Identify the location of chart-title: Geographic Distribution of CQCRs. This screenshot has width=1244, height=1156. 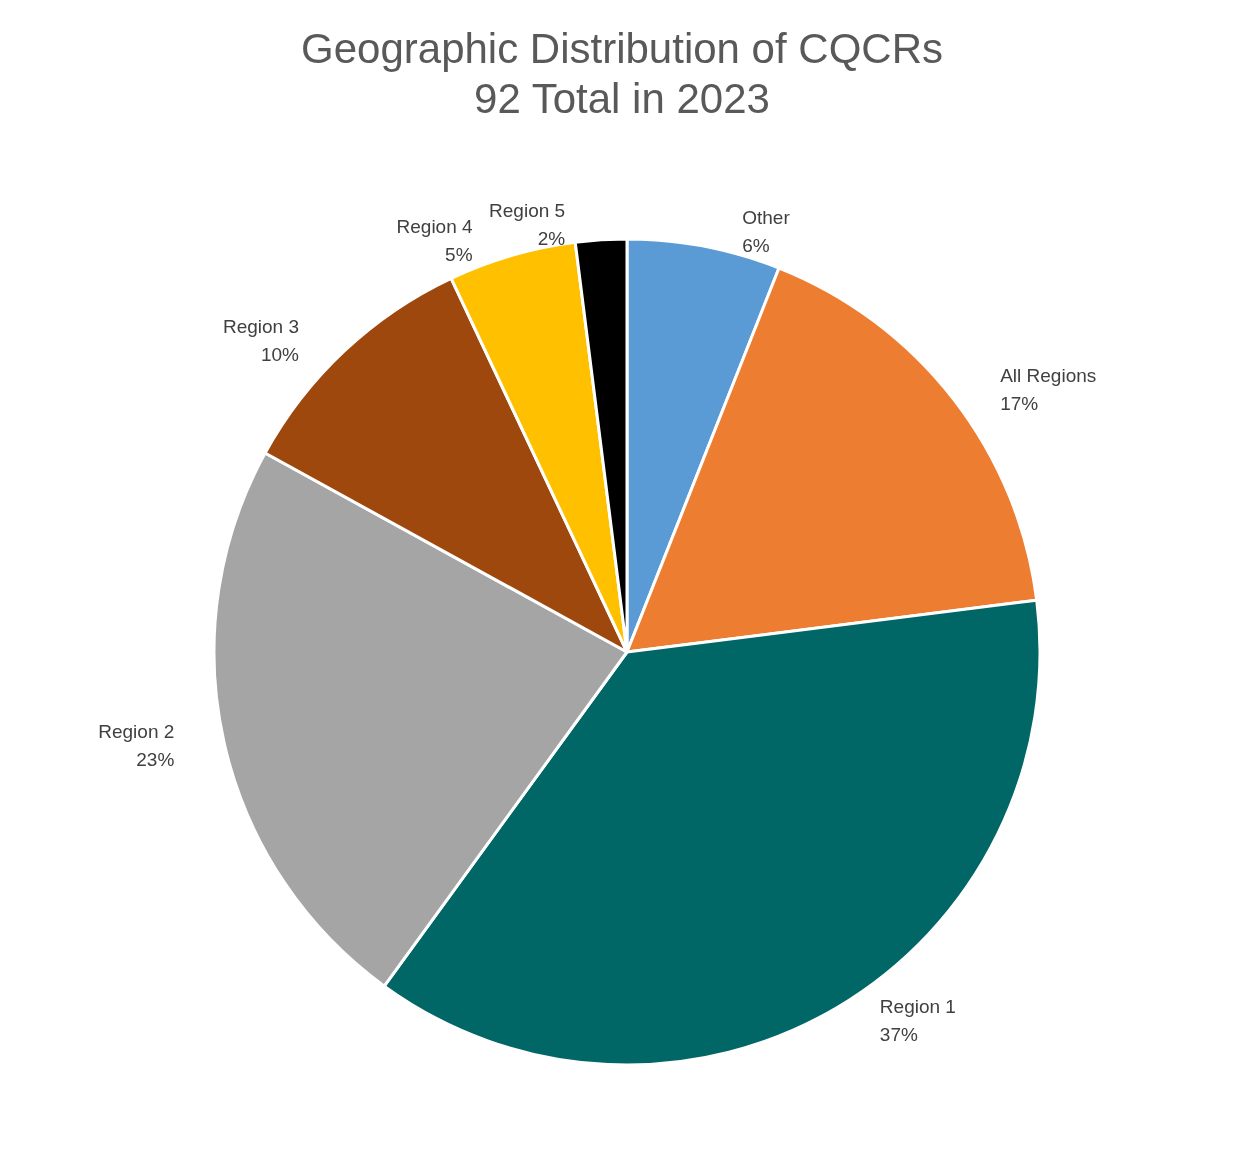
(622, 48).